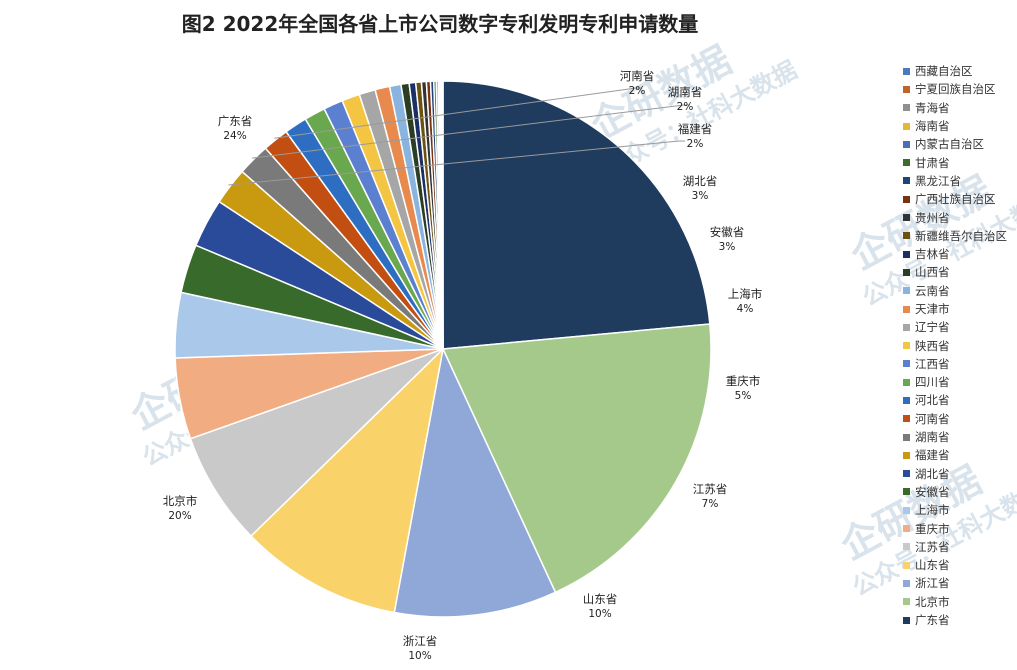  I want to click on data-label: 上海市 4%, so click(745, 301).